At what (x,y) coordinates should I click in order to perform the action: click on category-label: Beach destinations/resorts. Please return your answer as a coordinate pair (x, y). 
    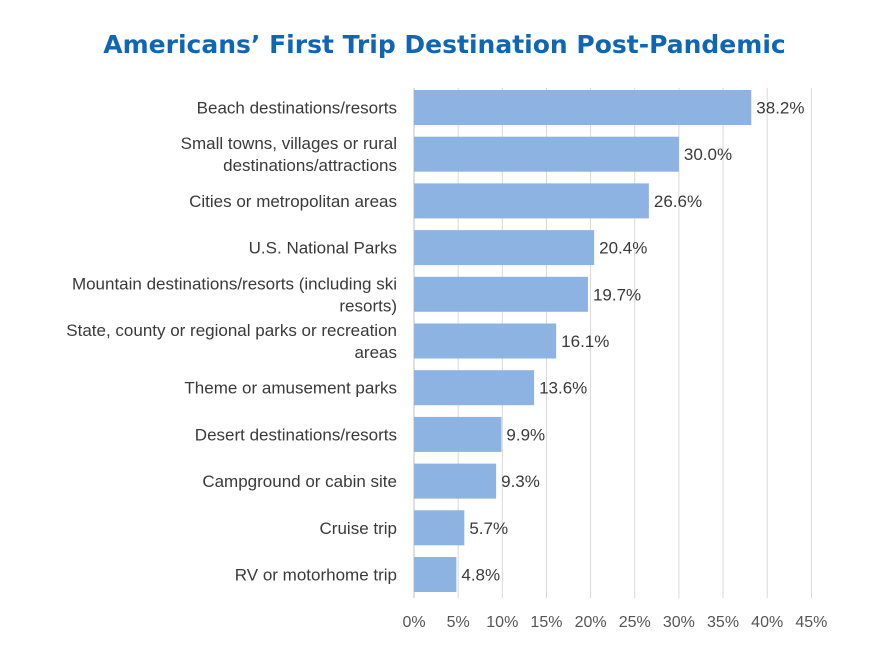
    Looking at the image, I should click on (297, 108).